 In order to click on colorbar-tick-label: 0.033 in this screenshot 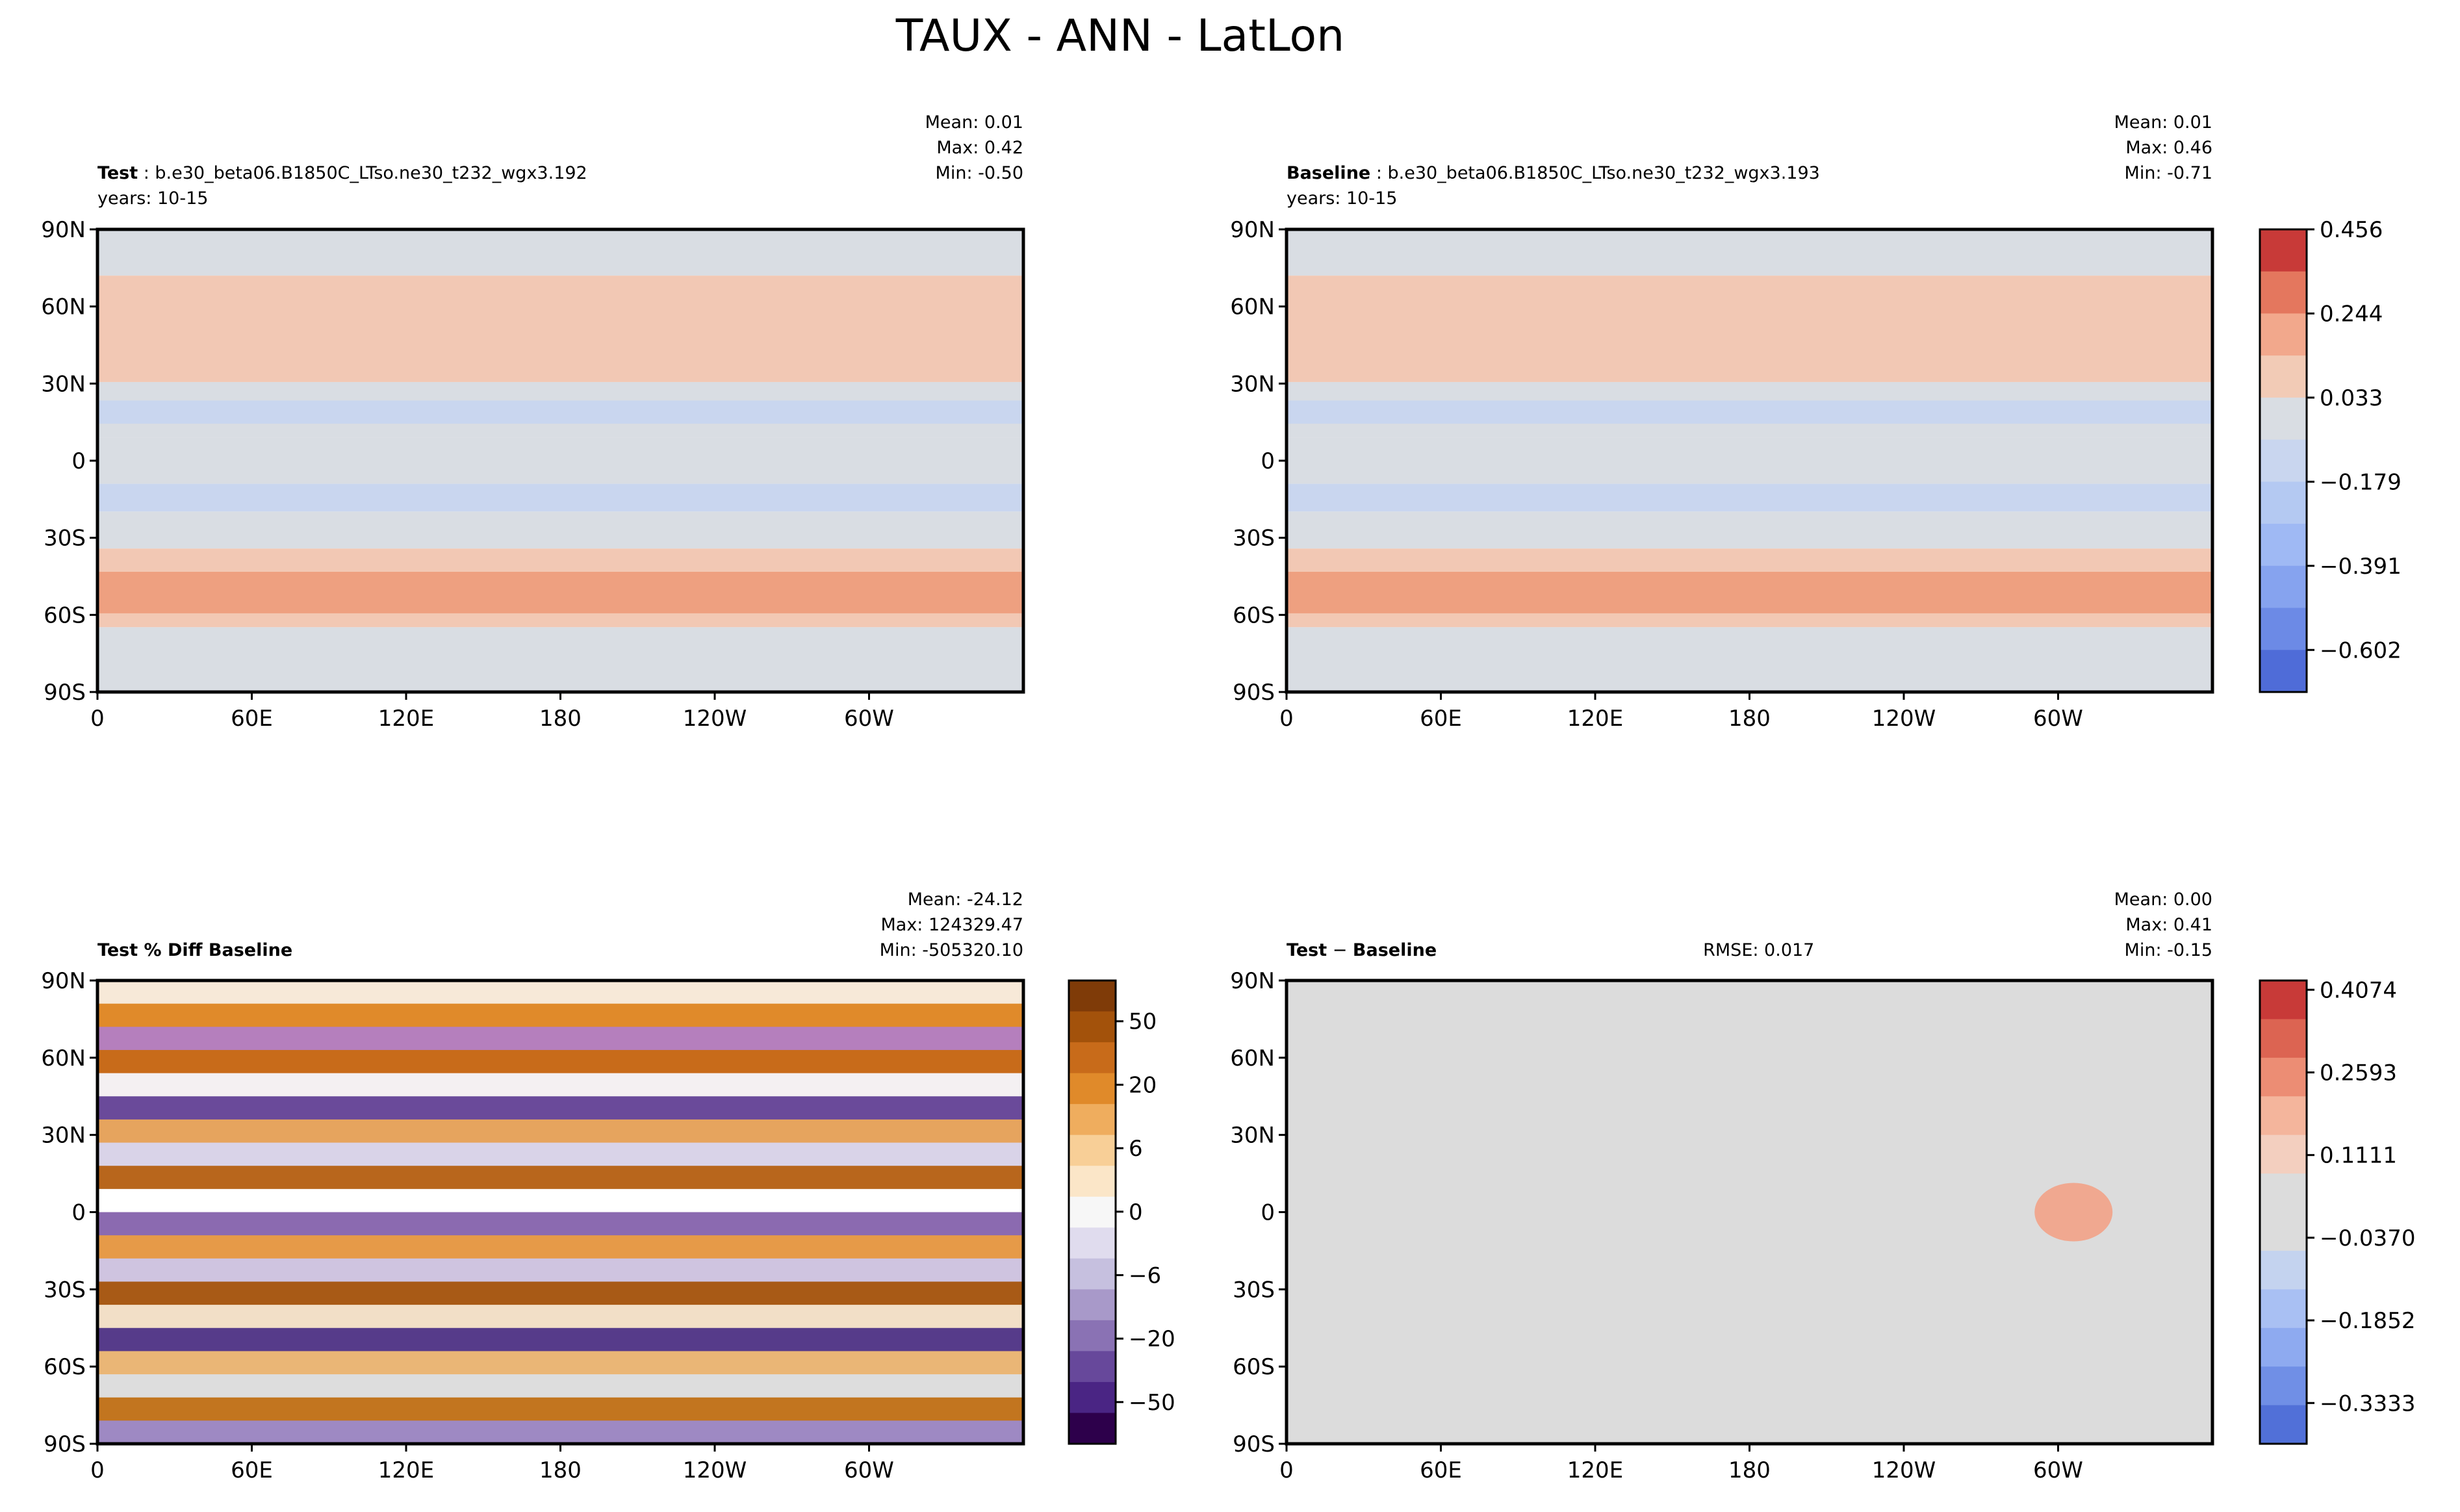, I will do `click(2351, 398)`.